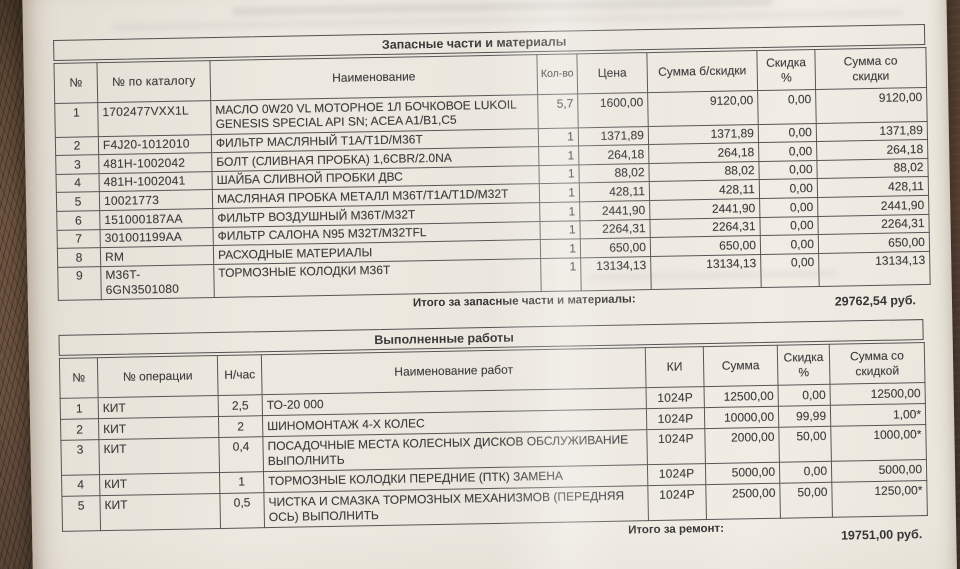  I want to click on parts-total-label: Итого за запасные части и материалы:, so click(524, 301).